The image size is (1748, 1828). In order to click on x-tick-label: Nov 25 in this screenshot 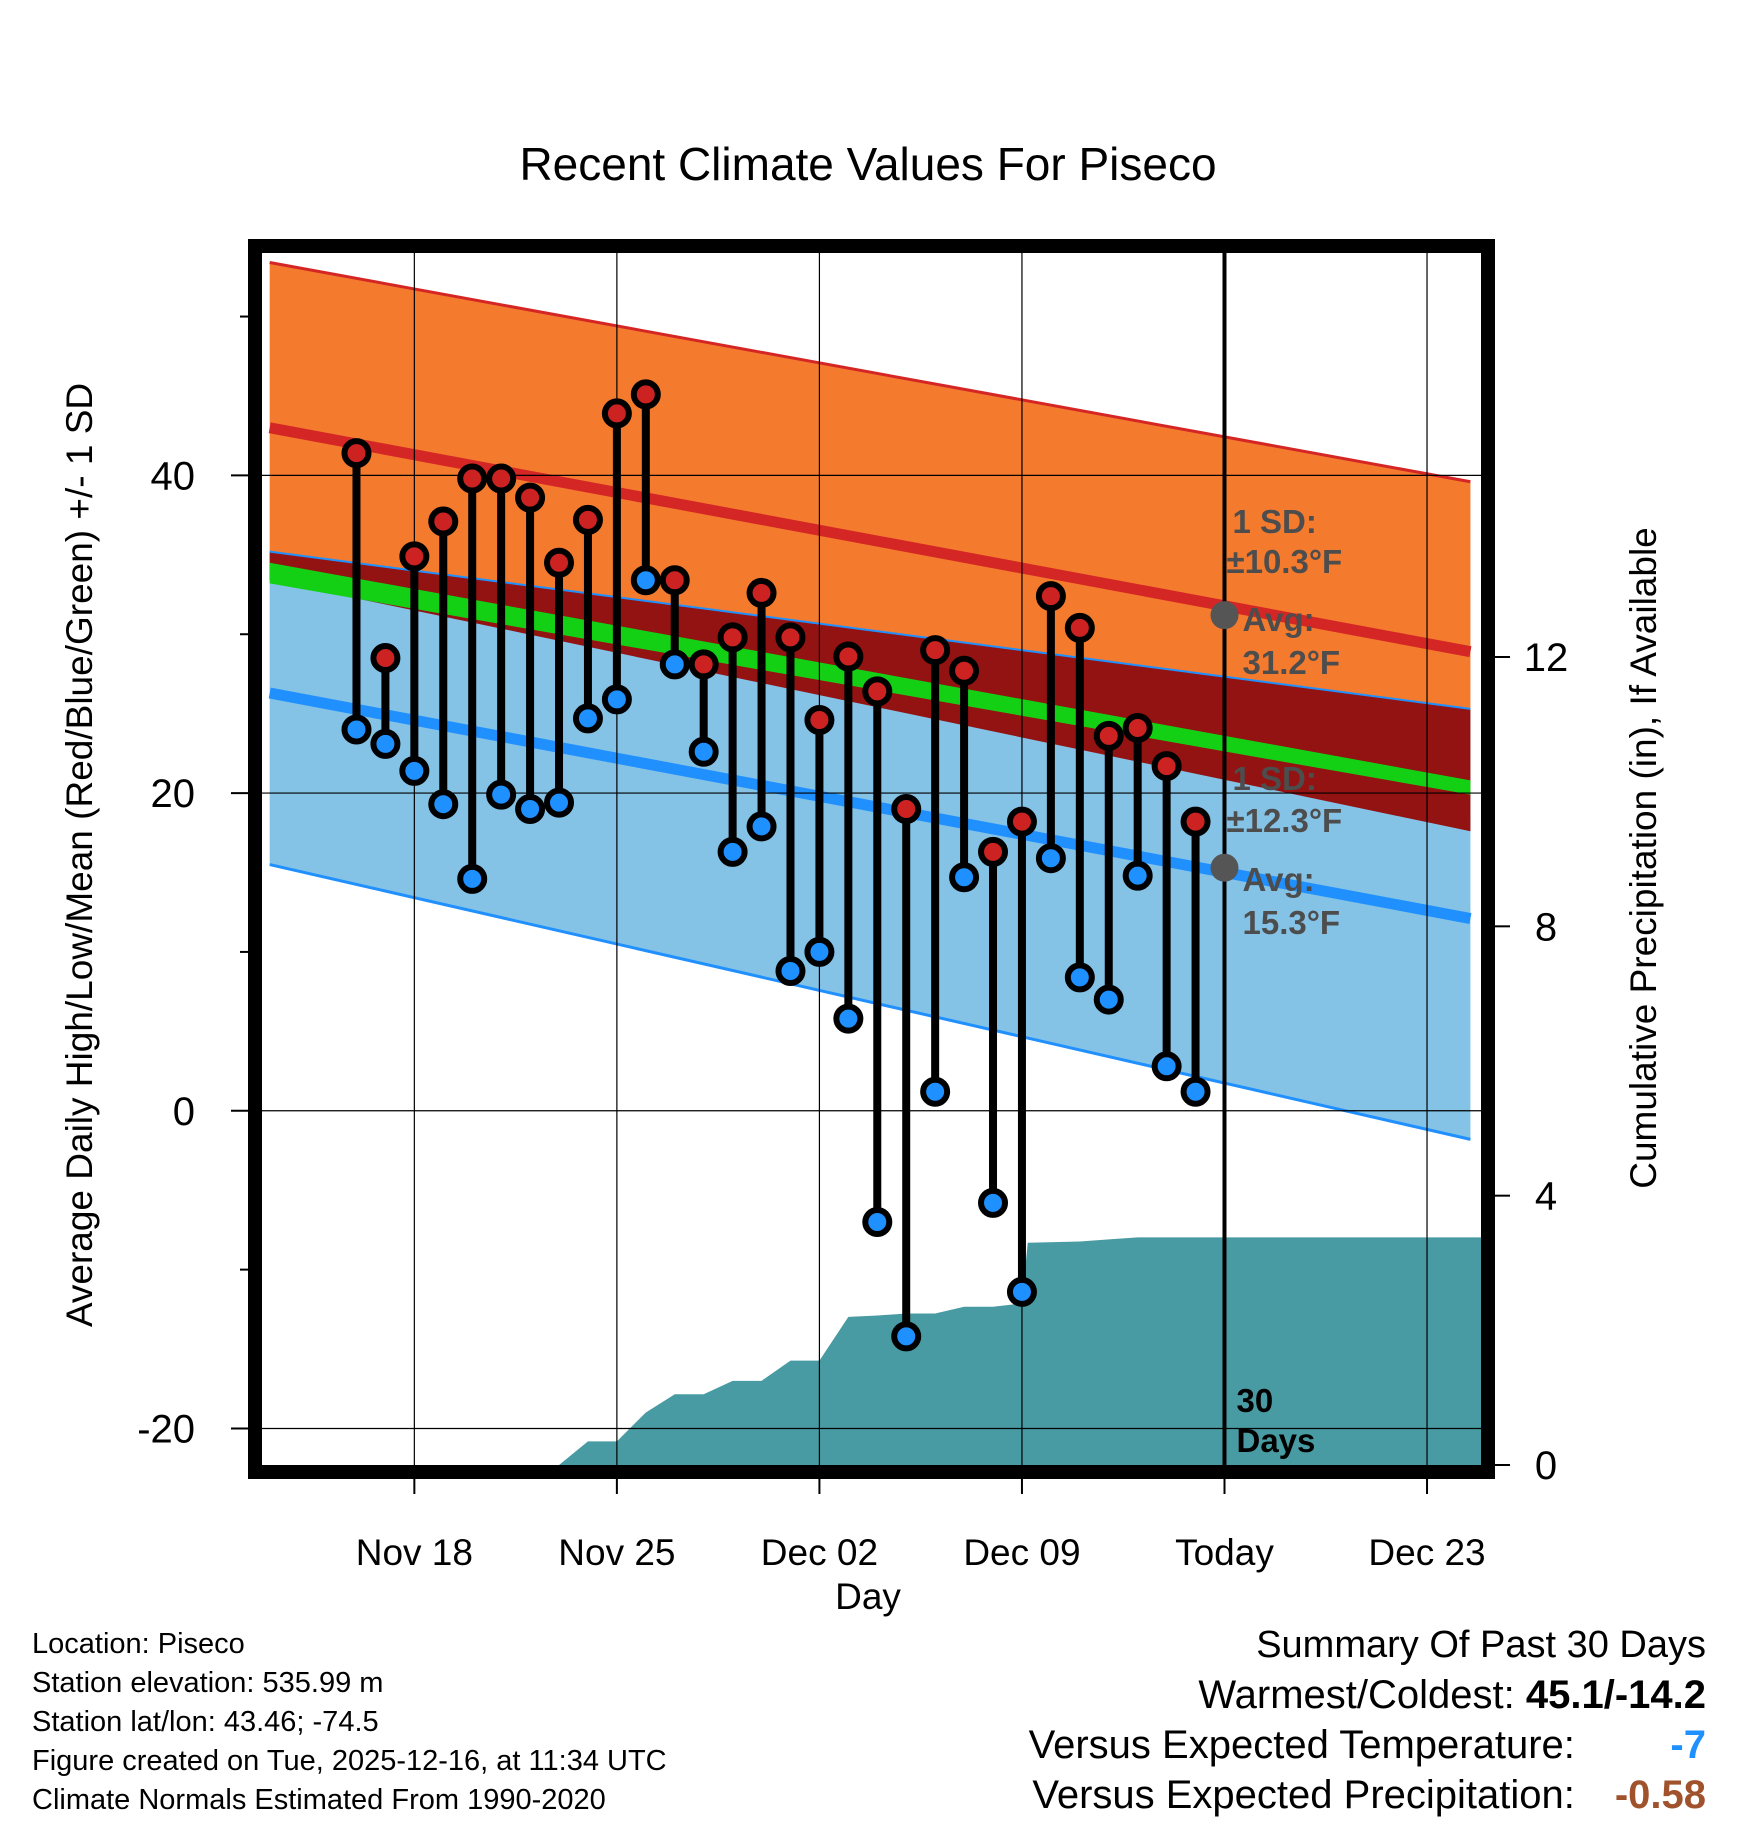, I will do `click(616, 1552)`.